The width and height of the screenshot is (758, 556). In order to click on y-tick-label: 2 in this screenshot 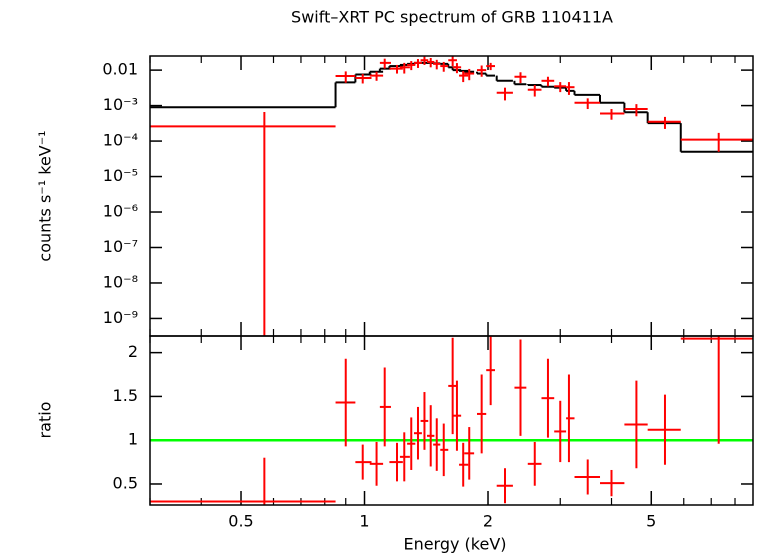, I will do `click(133, 351)`.